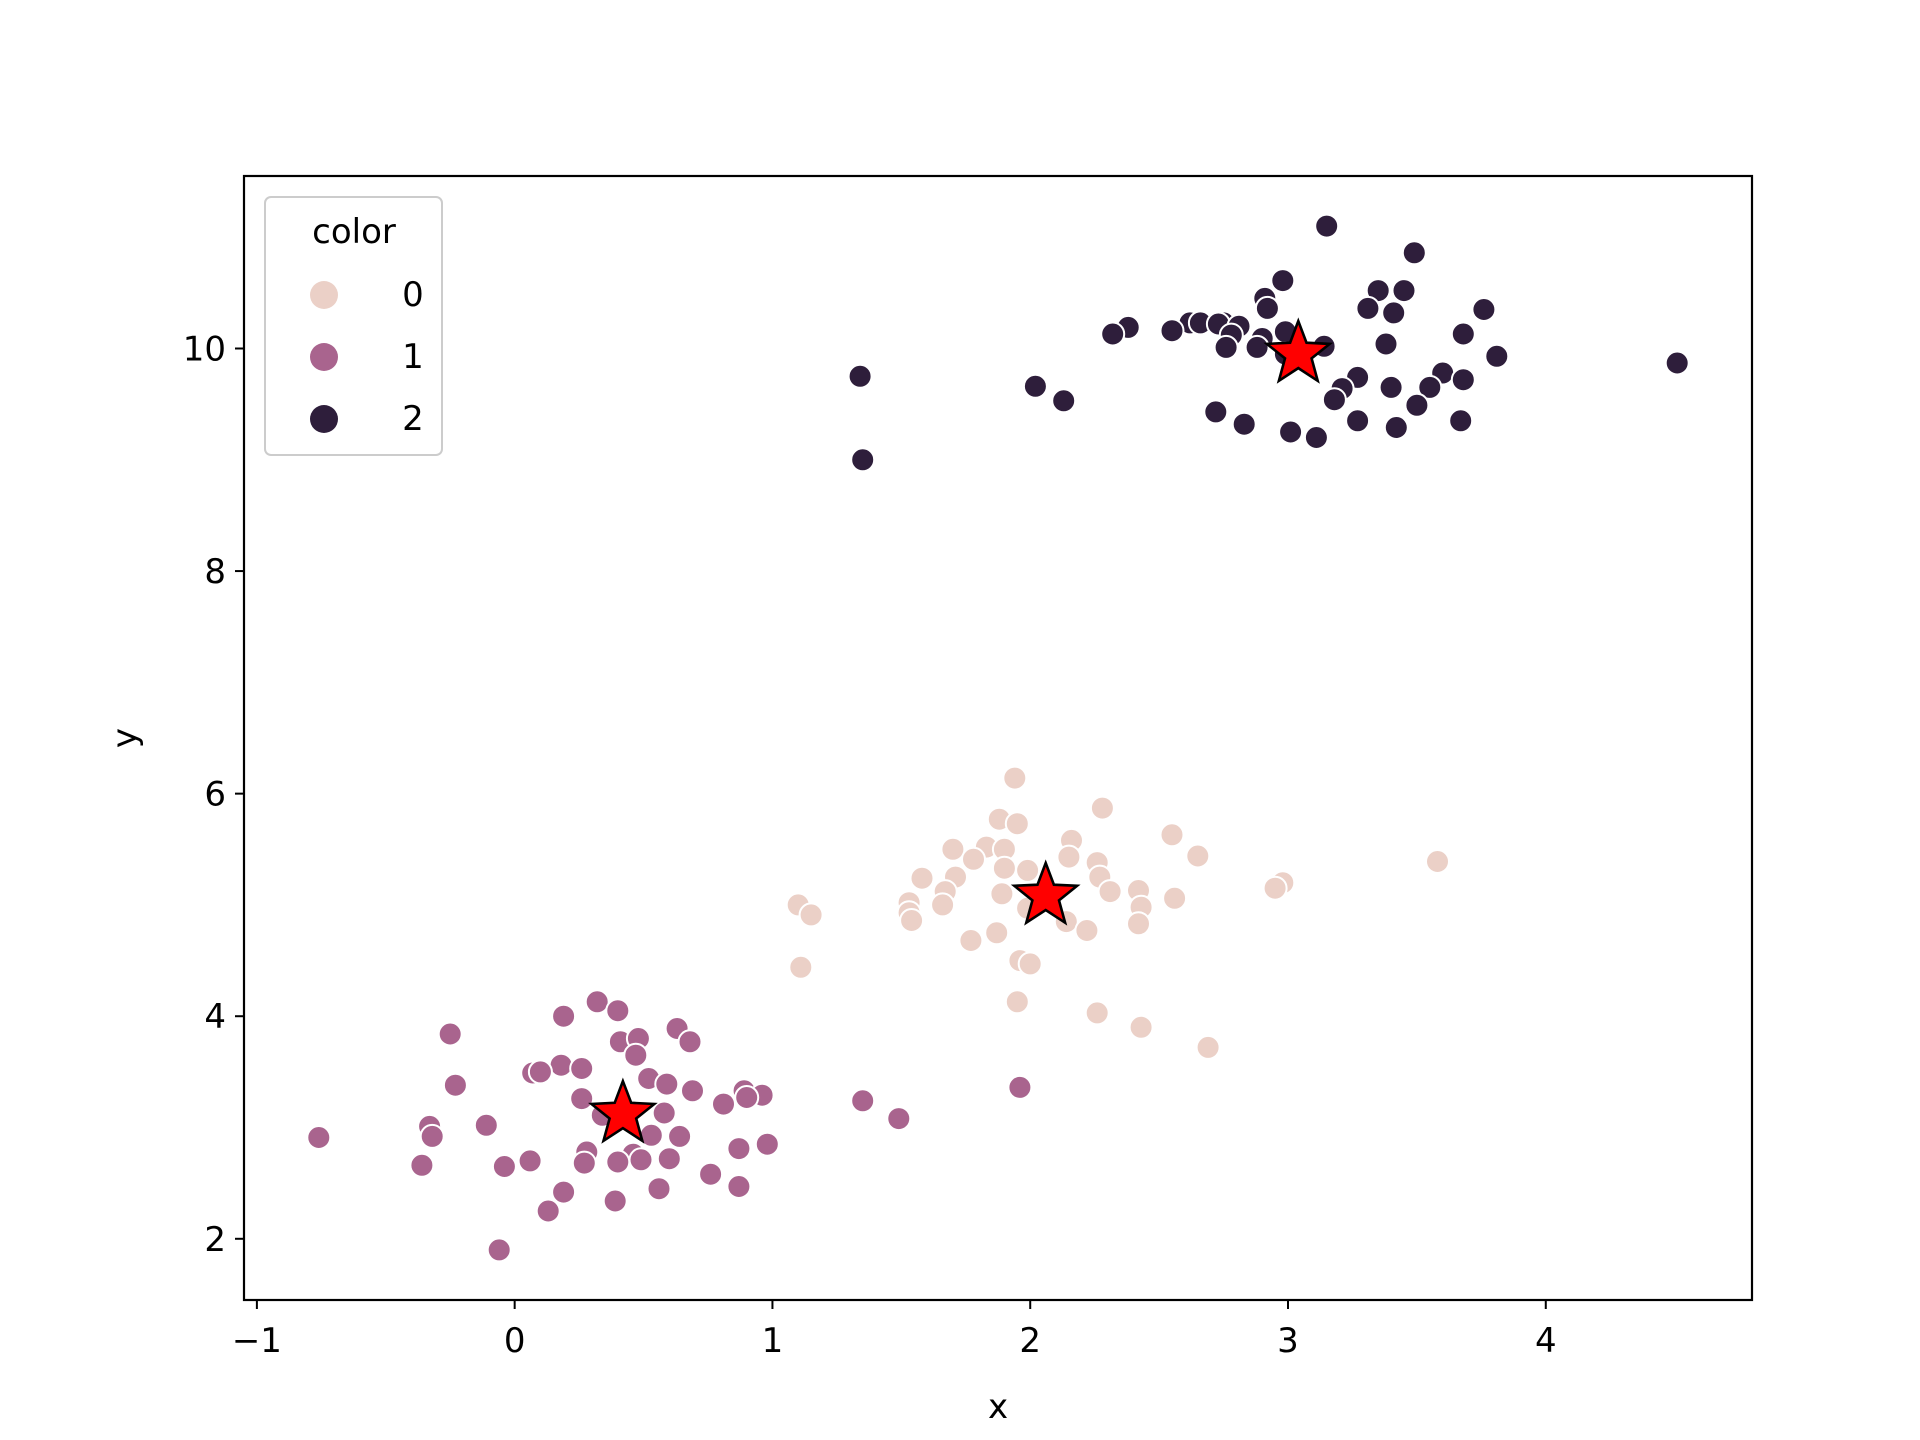 The width and height of the screenshot is (1920, 1440). Describe the element at coordinates (413, 419) in the screenshot. I see `legend-label-2: 2` at that location.